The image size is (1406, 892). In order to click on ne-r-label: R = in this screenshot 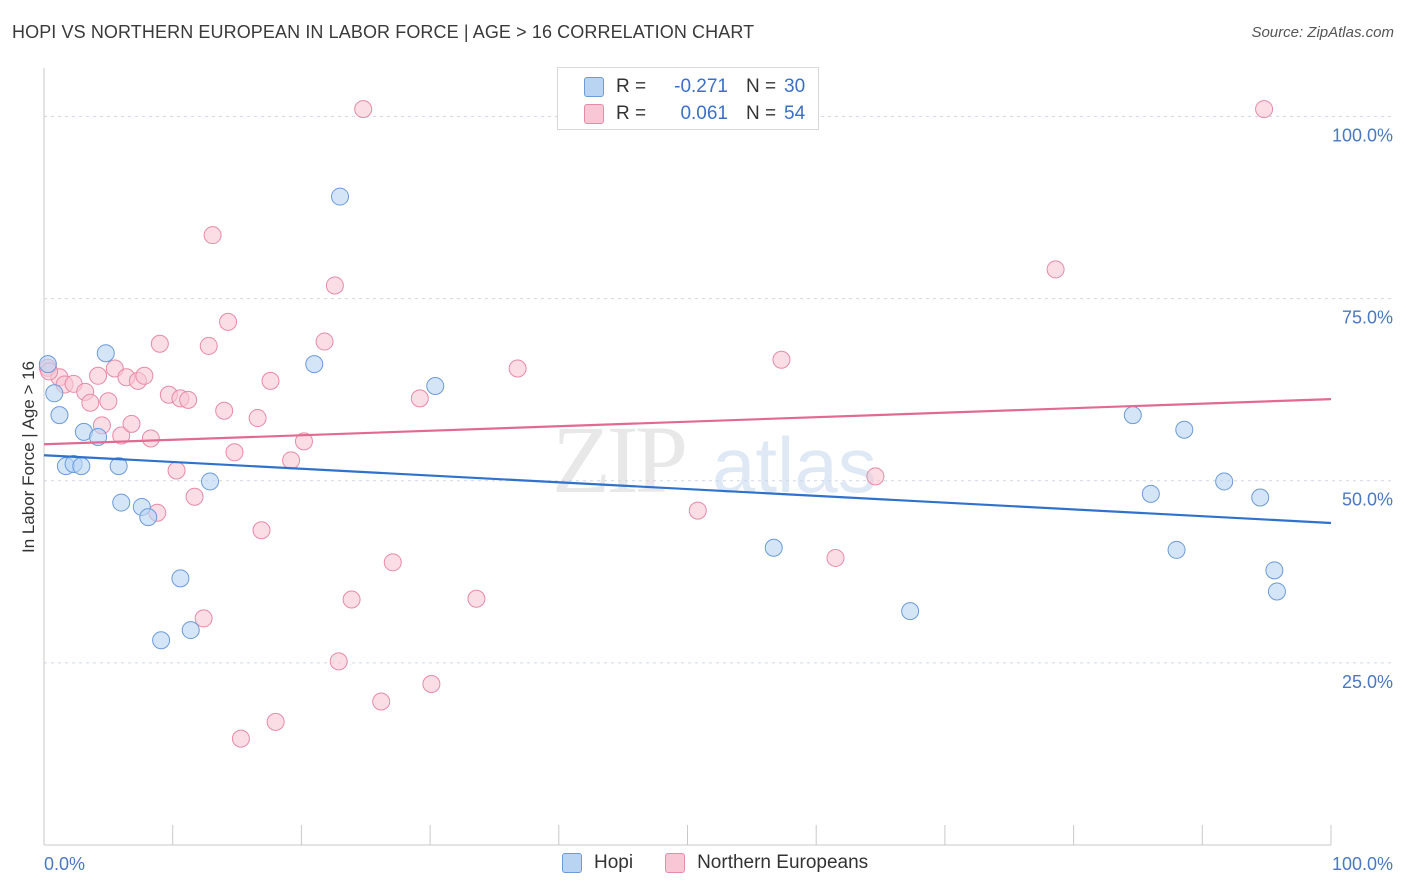, I will do `click(631, 113)`.